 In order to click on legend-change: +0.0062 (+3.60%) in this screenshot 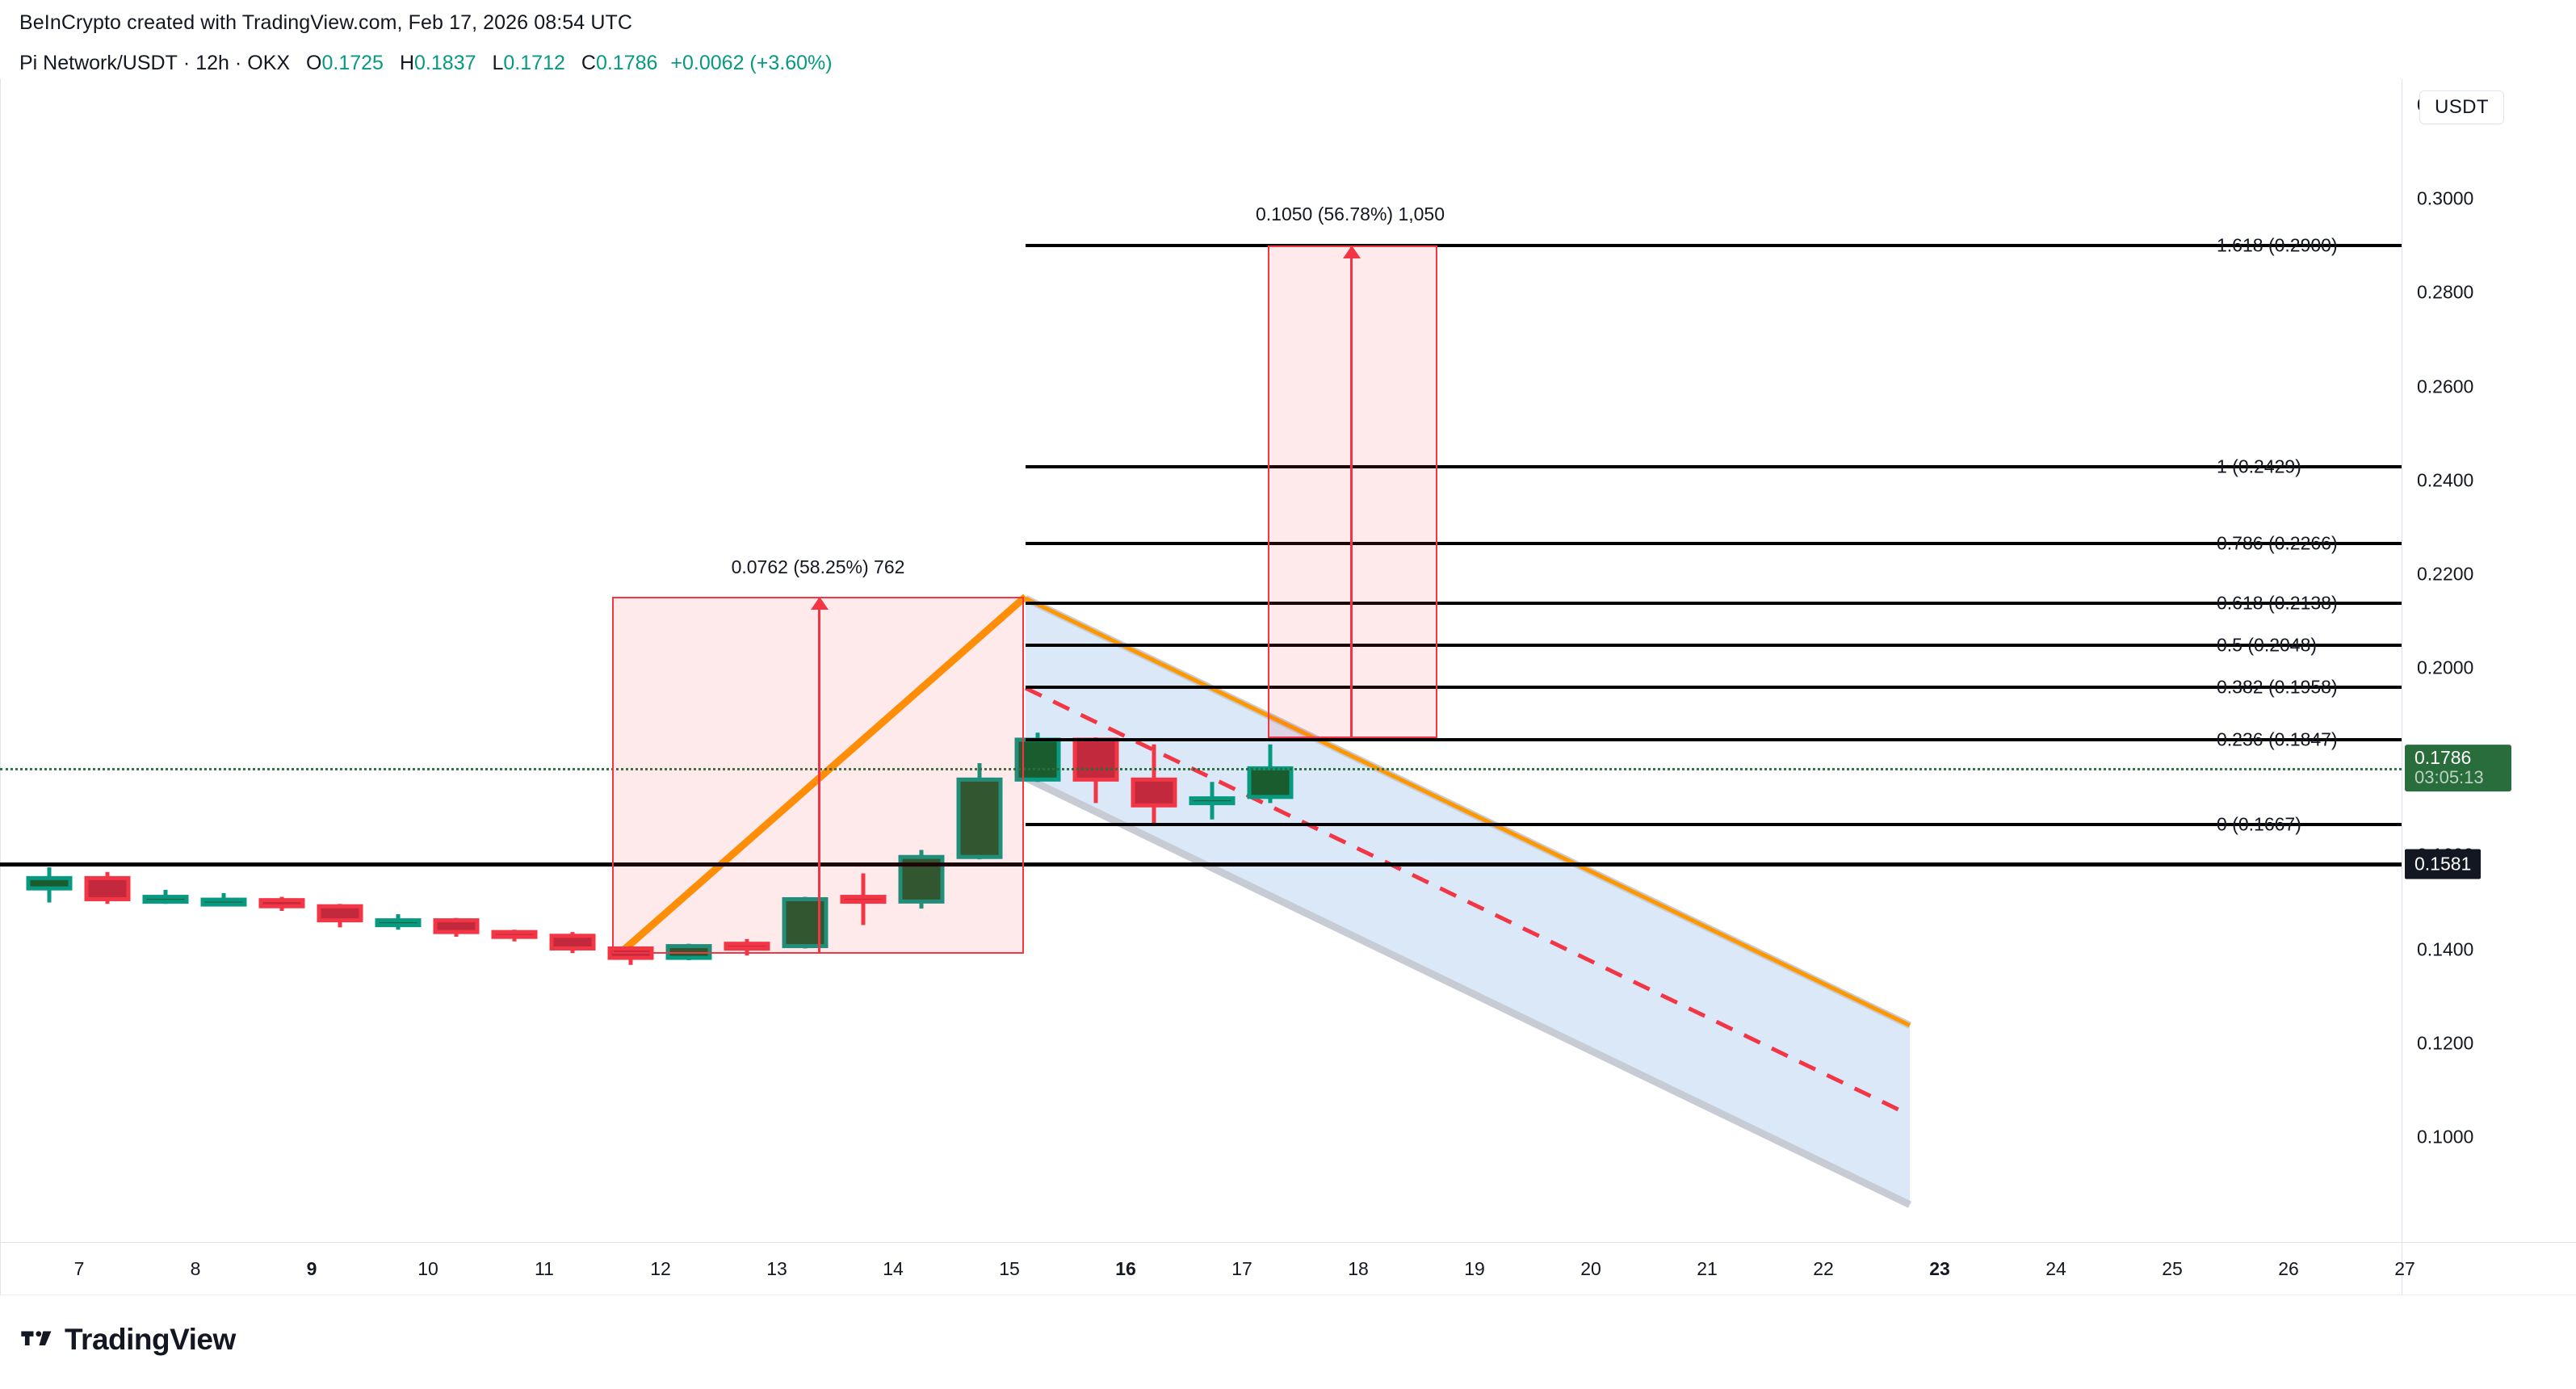, I will do `click(751, 63)`.